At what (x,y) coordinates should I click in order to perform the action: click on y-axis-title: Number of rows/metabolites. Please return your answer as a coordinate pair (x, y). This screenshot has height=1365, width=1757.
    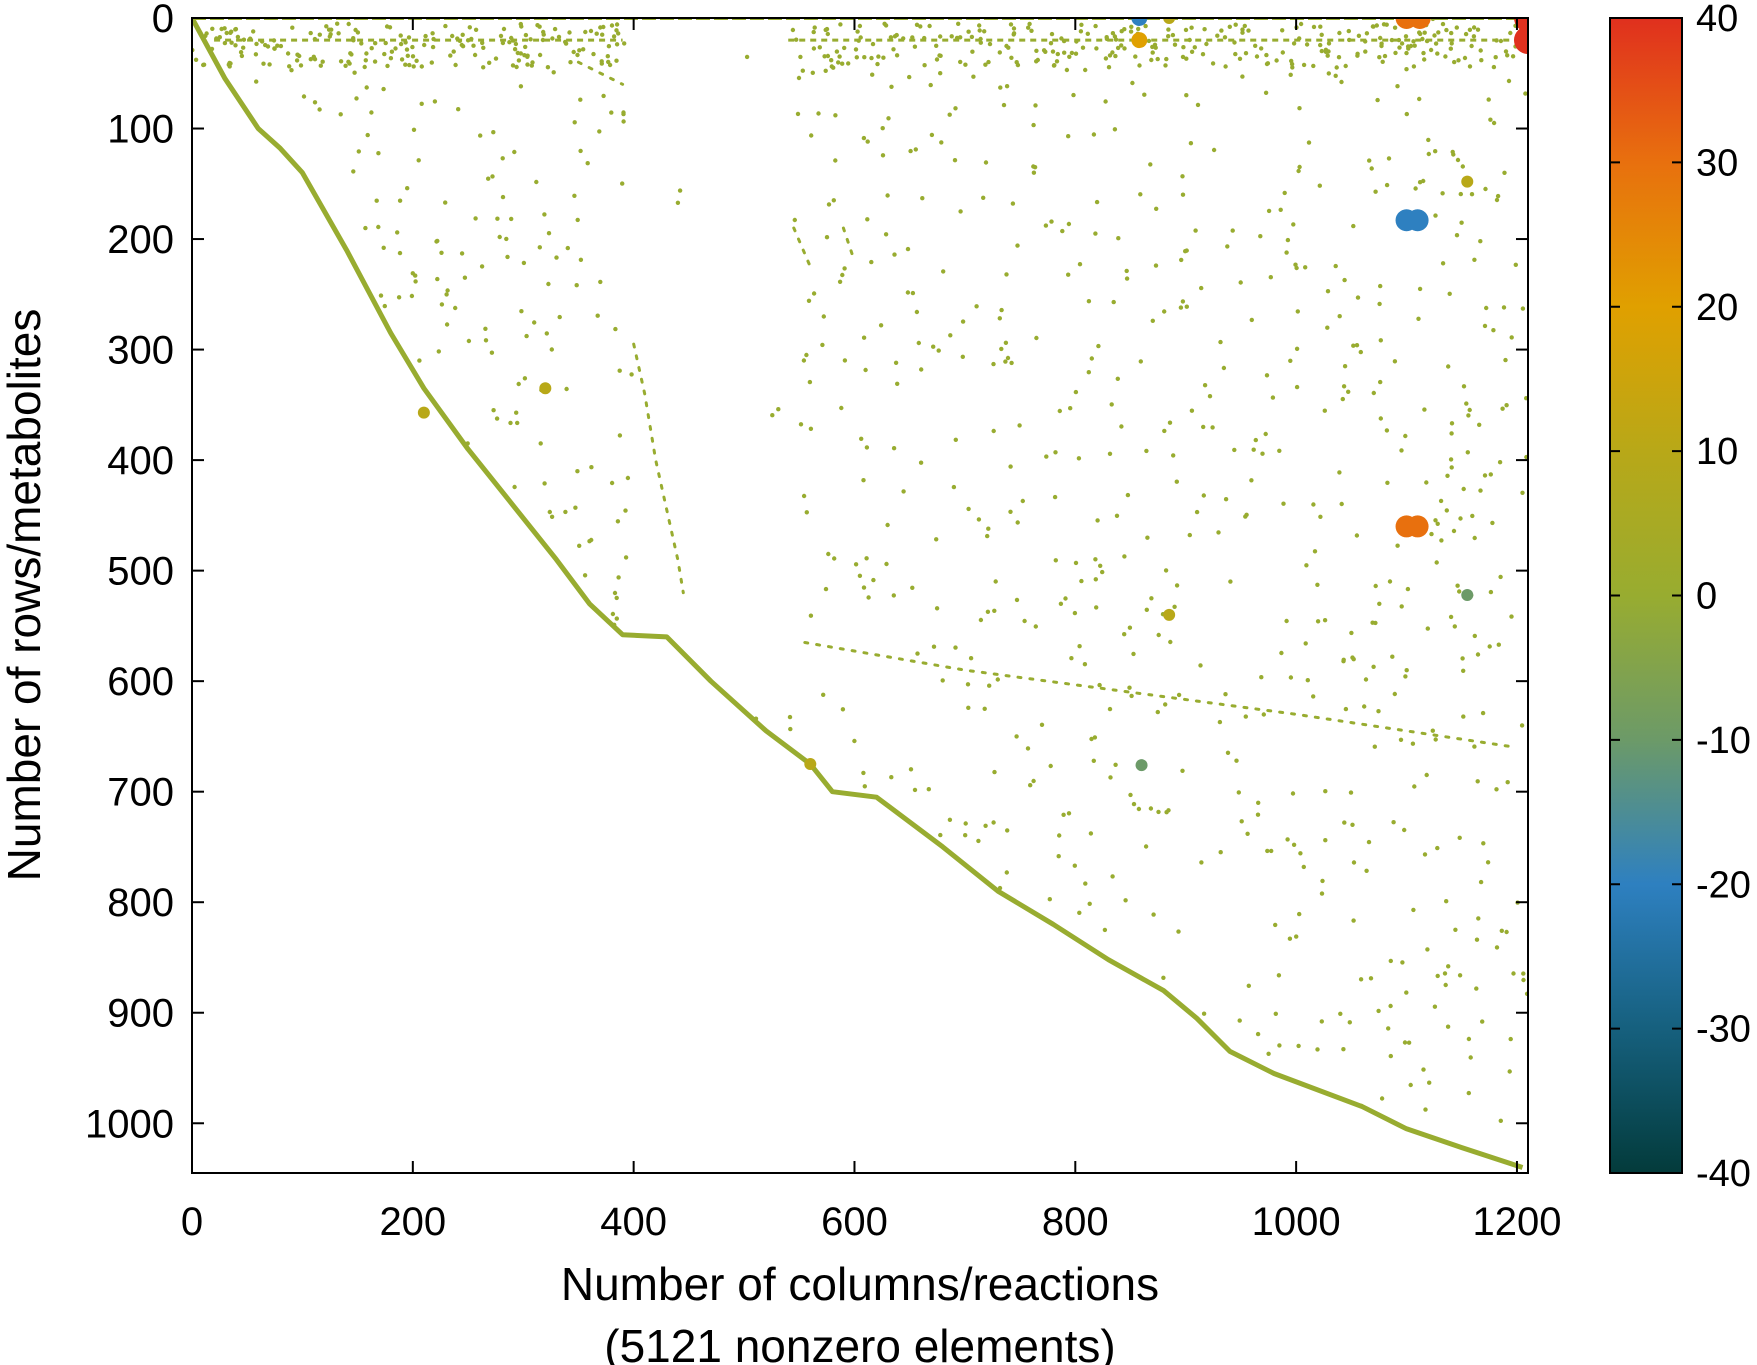
    Looking at the image, I should click on (25, 595).